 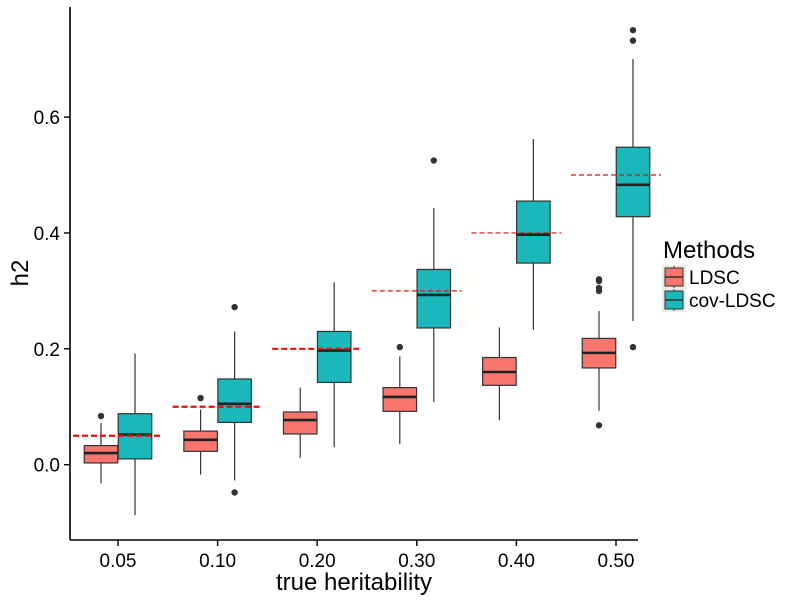 I want to click on x-tick-label: 0.30, so click(x=416, y=561).